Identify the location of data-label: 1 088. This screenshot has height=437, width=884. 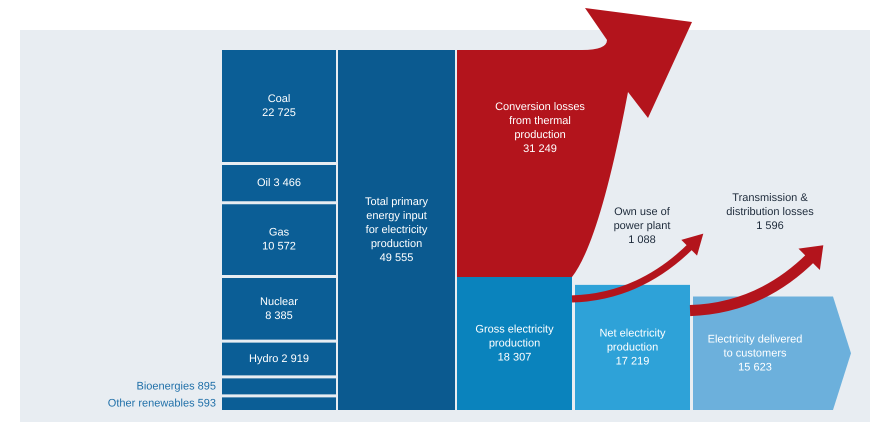
(642, 240).